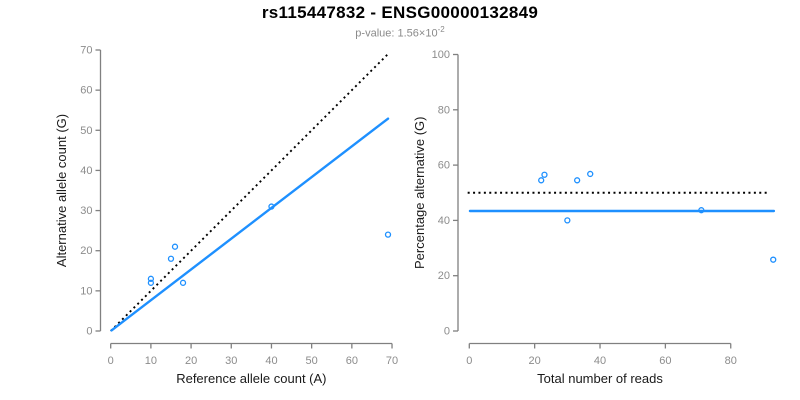  What do you see at coordinates (396, 33) in the screenshot?
I see `pvalue-text: p-value: 1.56×10` at bounding box center [396, 33].